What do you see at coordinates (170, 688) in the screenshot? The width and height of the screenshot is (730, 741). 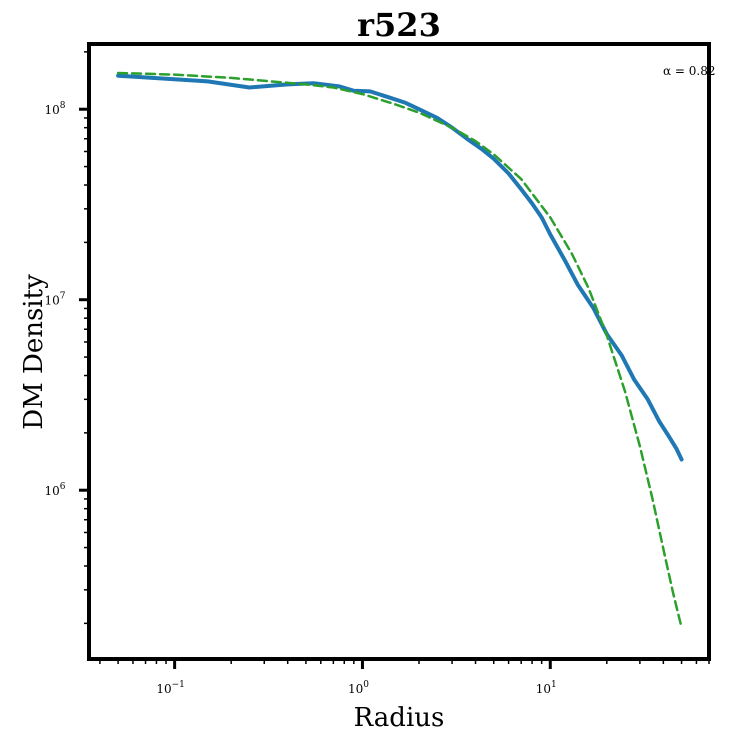 I see `x-tick-label: 10⁻¹` at bounding box center [170, 688].